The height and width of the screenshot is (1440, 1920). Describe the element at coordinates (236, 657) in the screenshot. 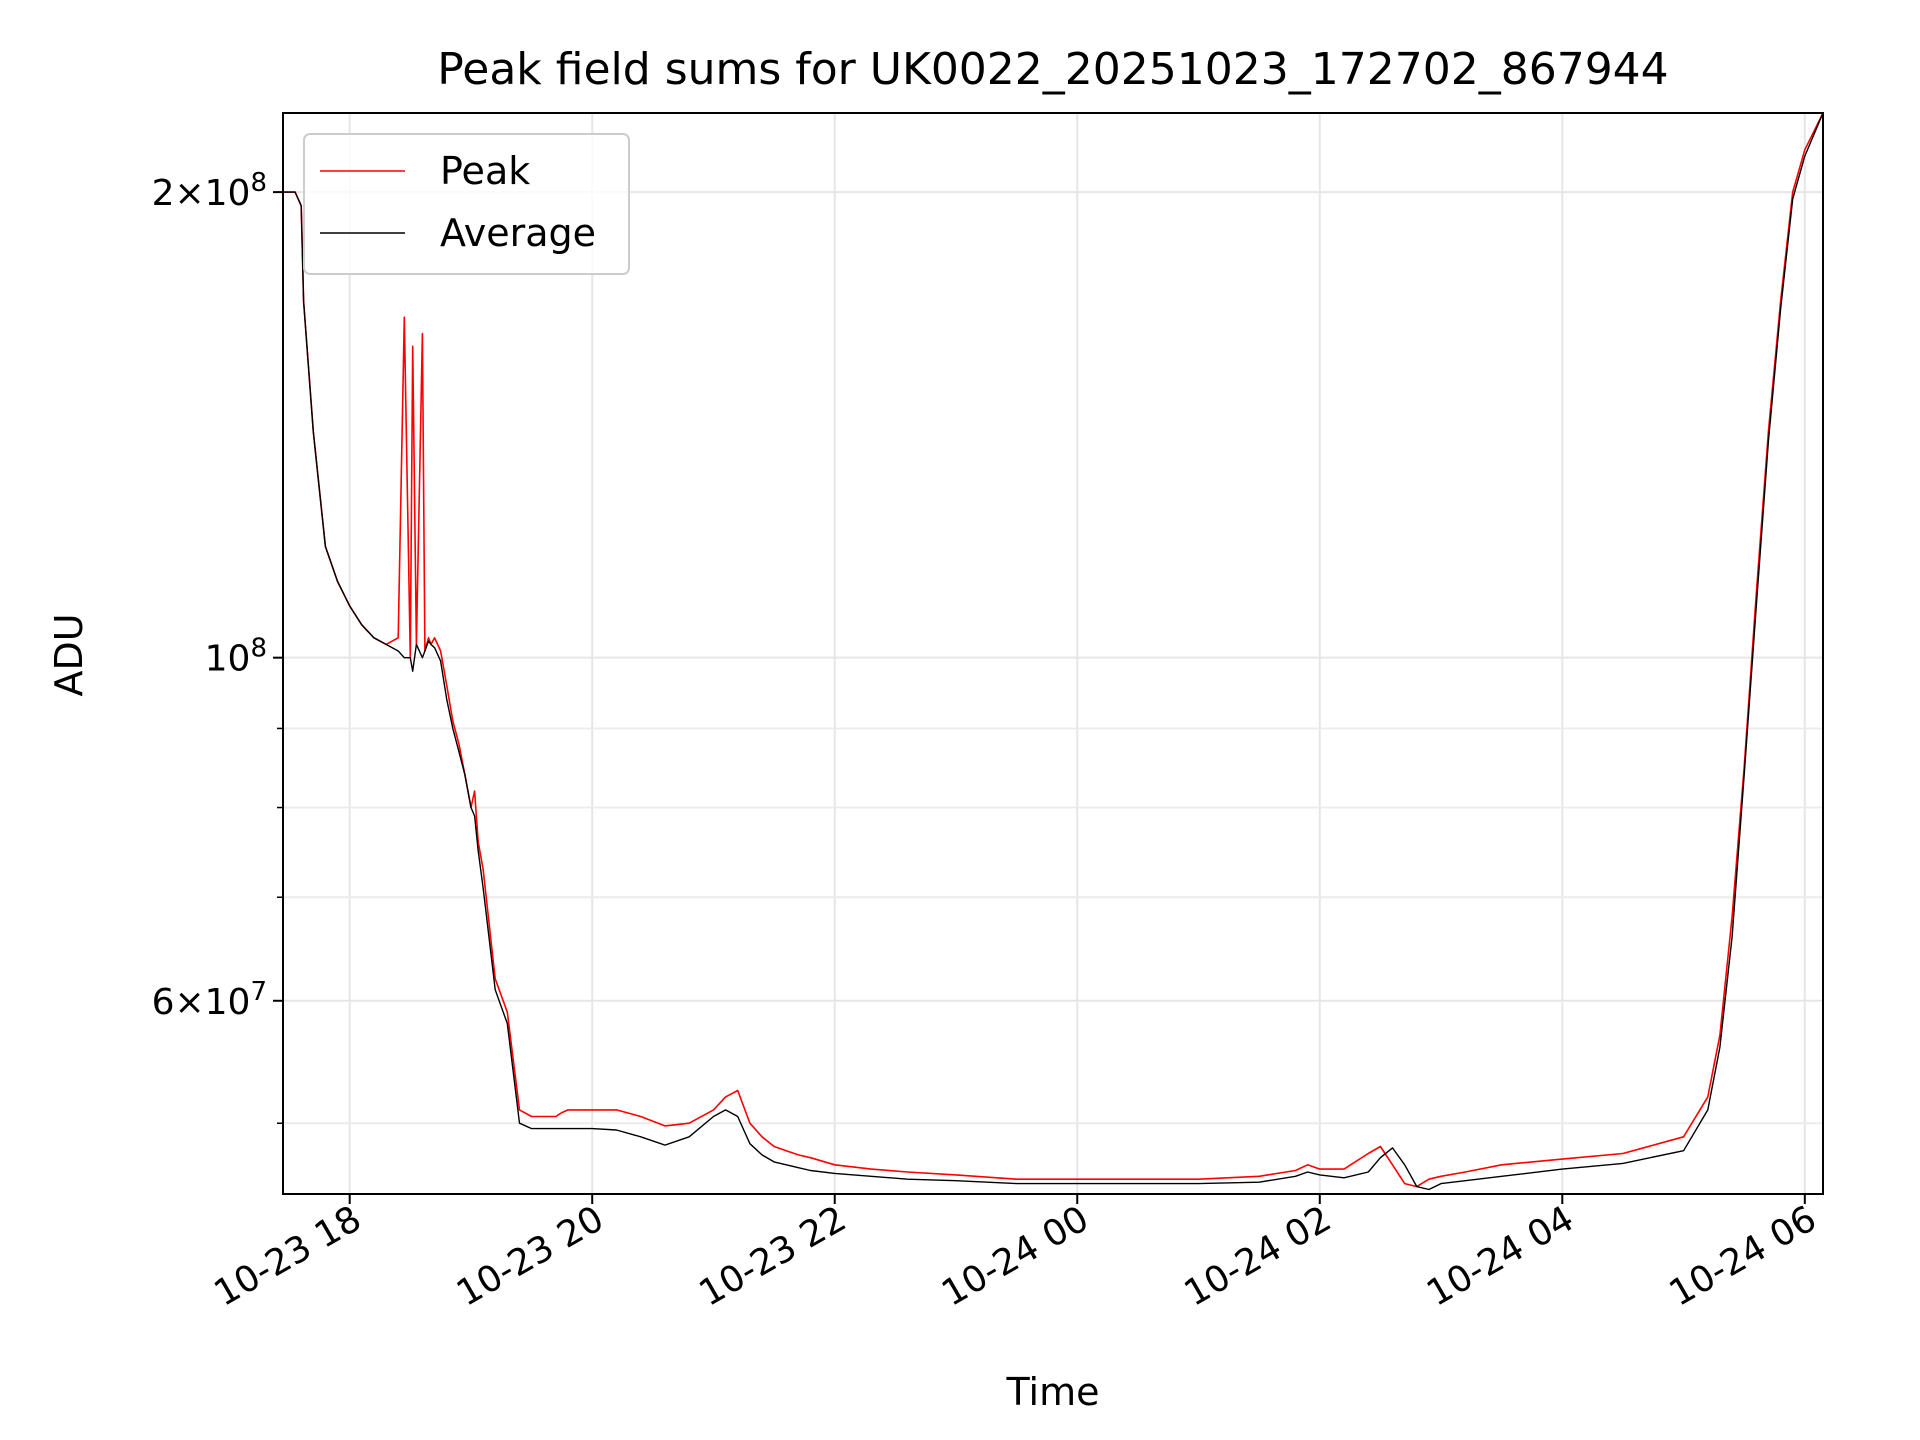

I see `y-tick-label: 108` at that location.